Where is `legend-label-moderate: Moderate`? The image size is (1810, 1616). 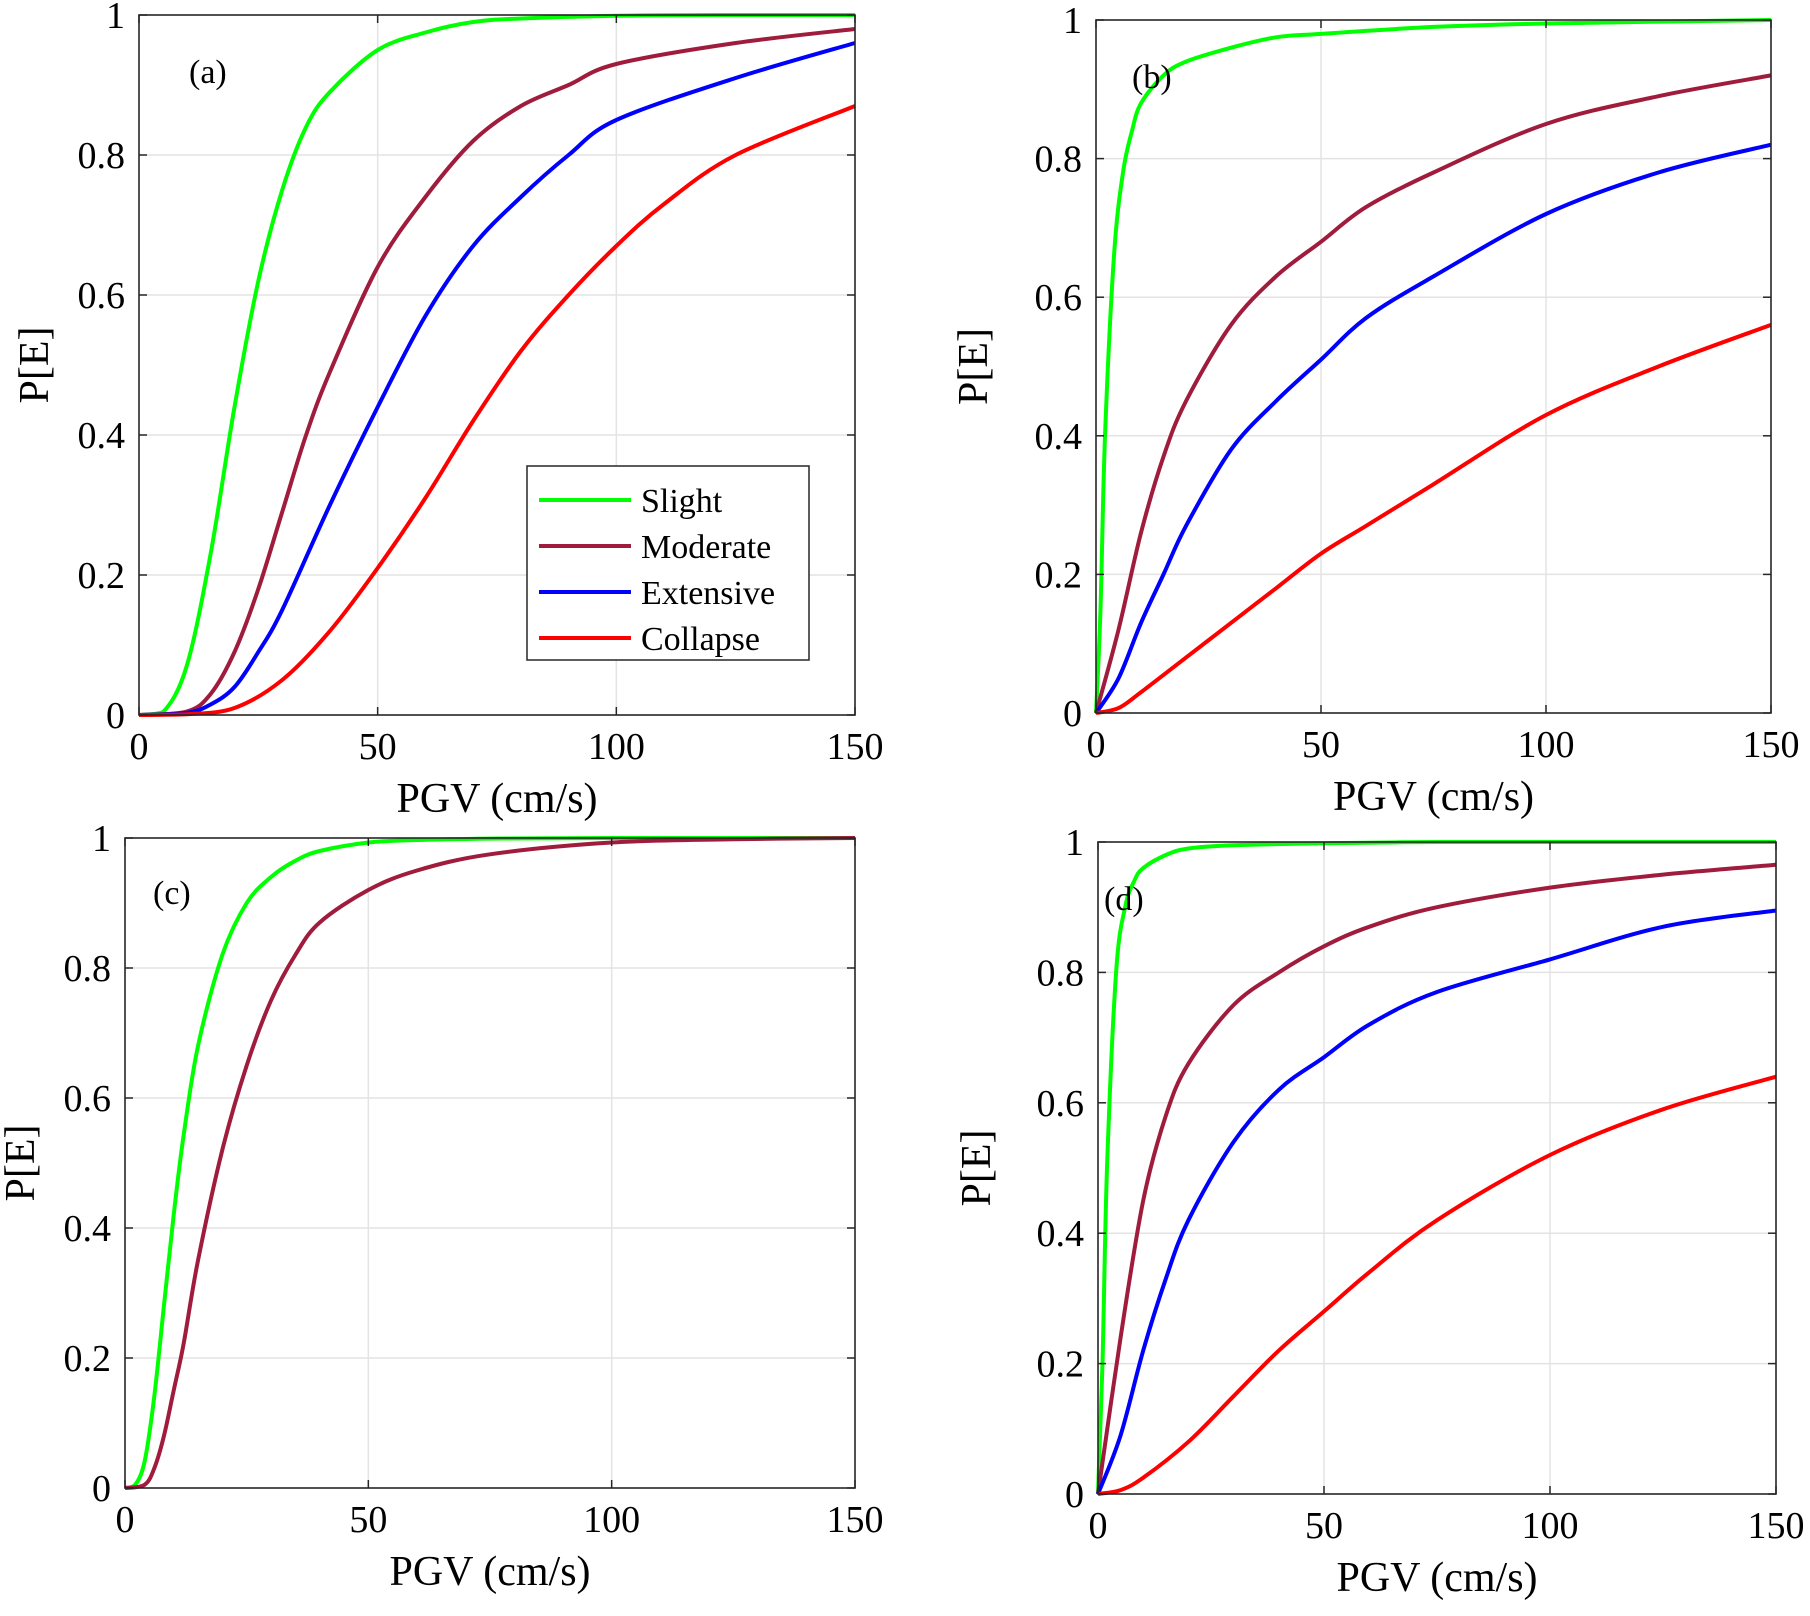
legend-label-moderate: Moderate is located at coordinates (706, 547).